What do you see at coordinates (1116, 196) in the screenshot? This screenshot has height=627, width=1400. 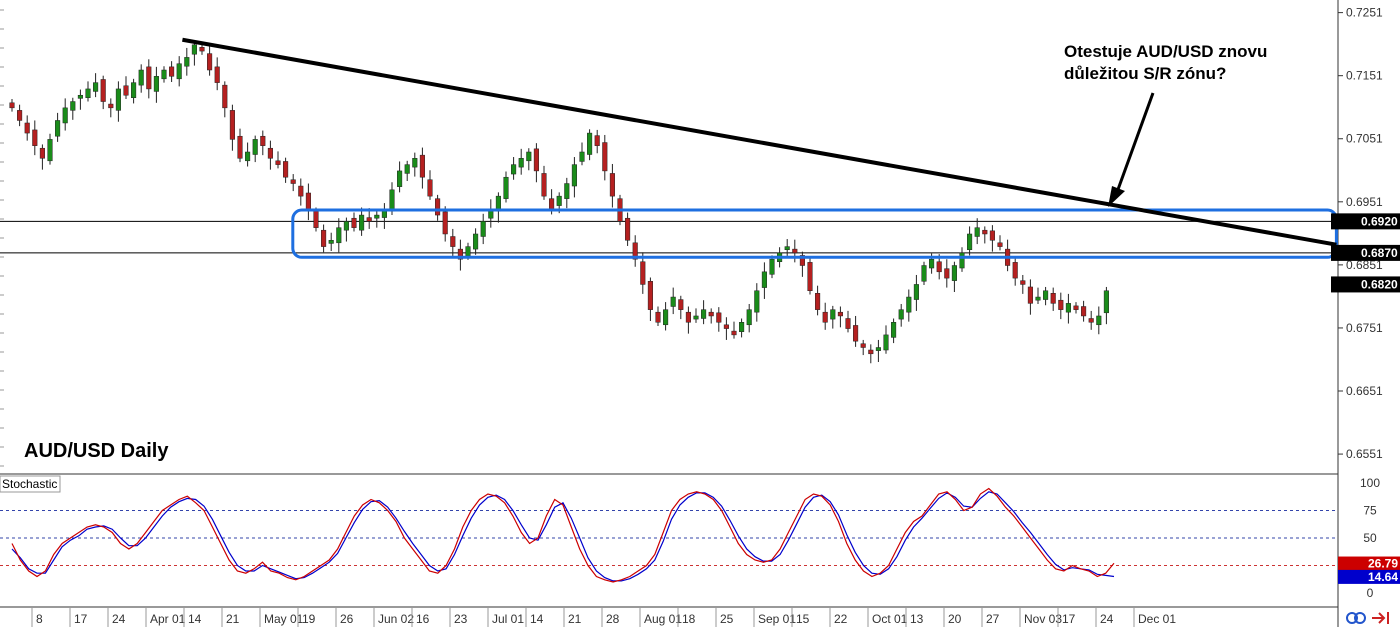 I see `arrow-head` at bounding box center [1116, 196].